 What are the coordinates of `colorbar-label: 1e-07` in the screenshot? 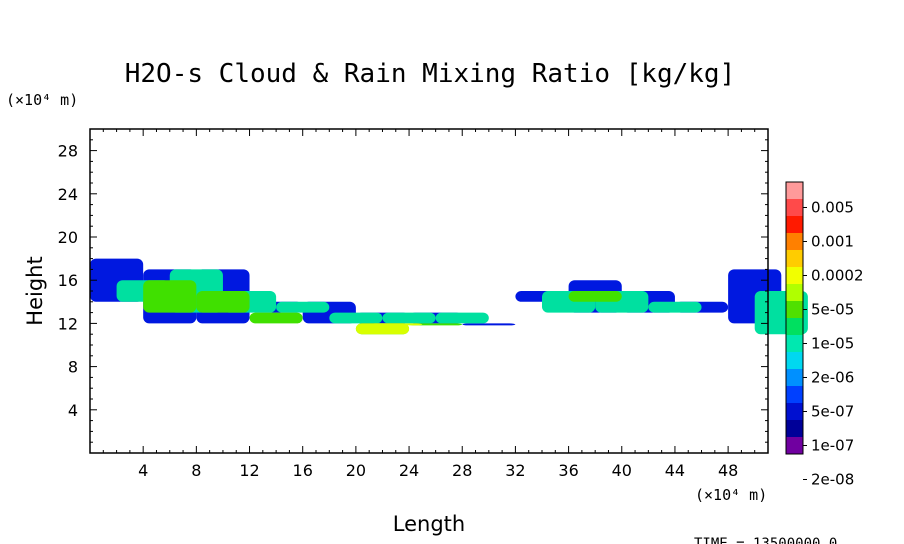 It's located at (832, 446).